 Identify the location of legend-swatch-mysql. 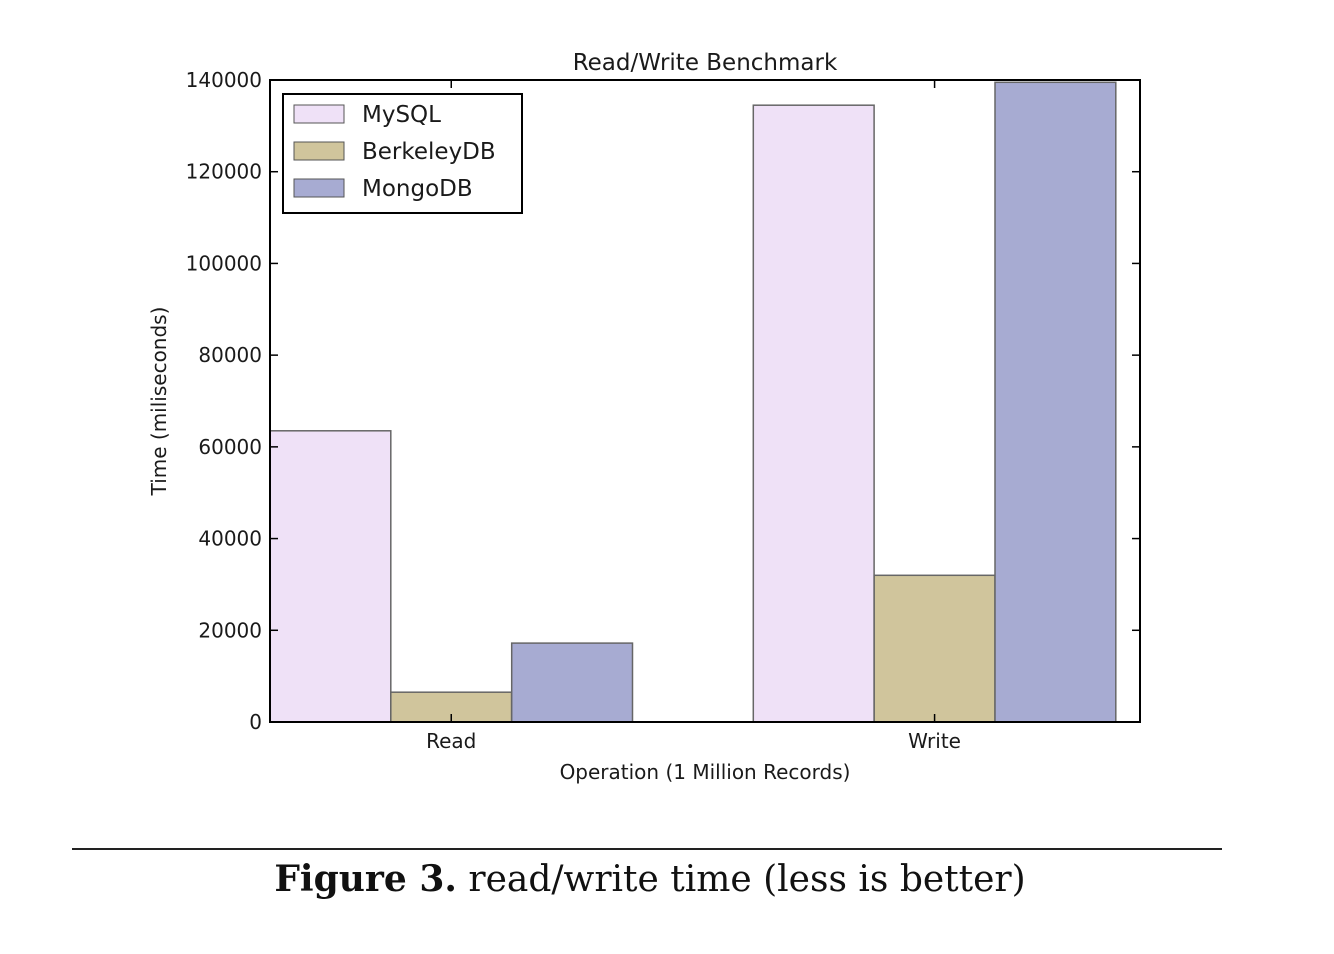
(319, 114).